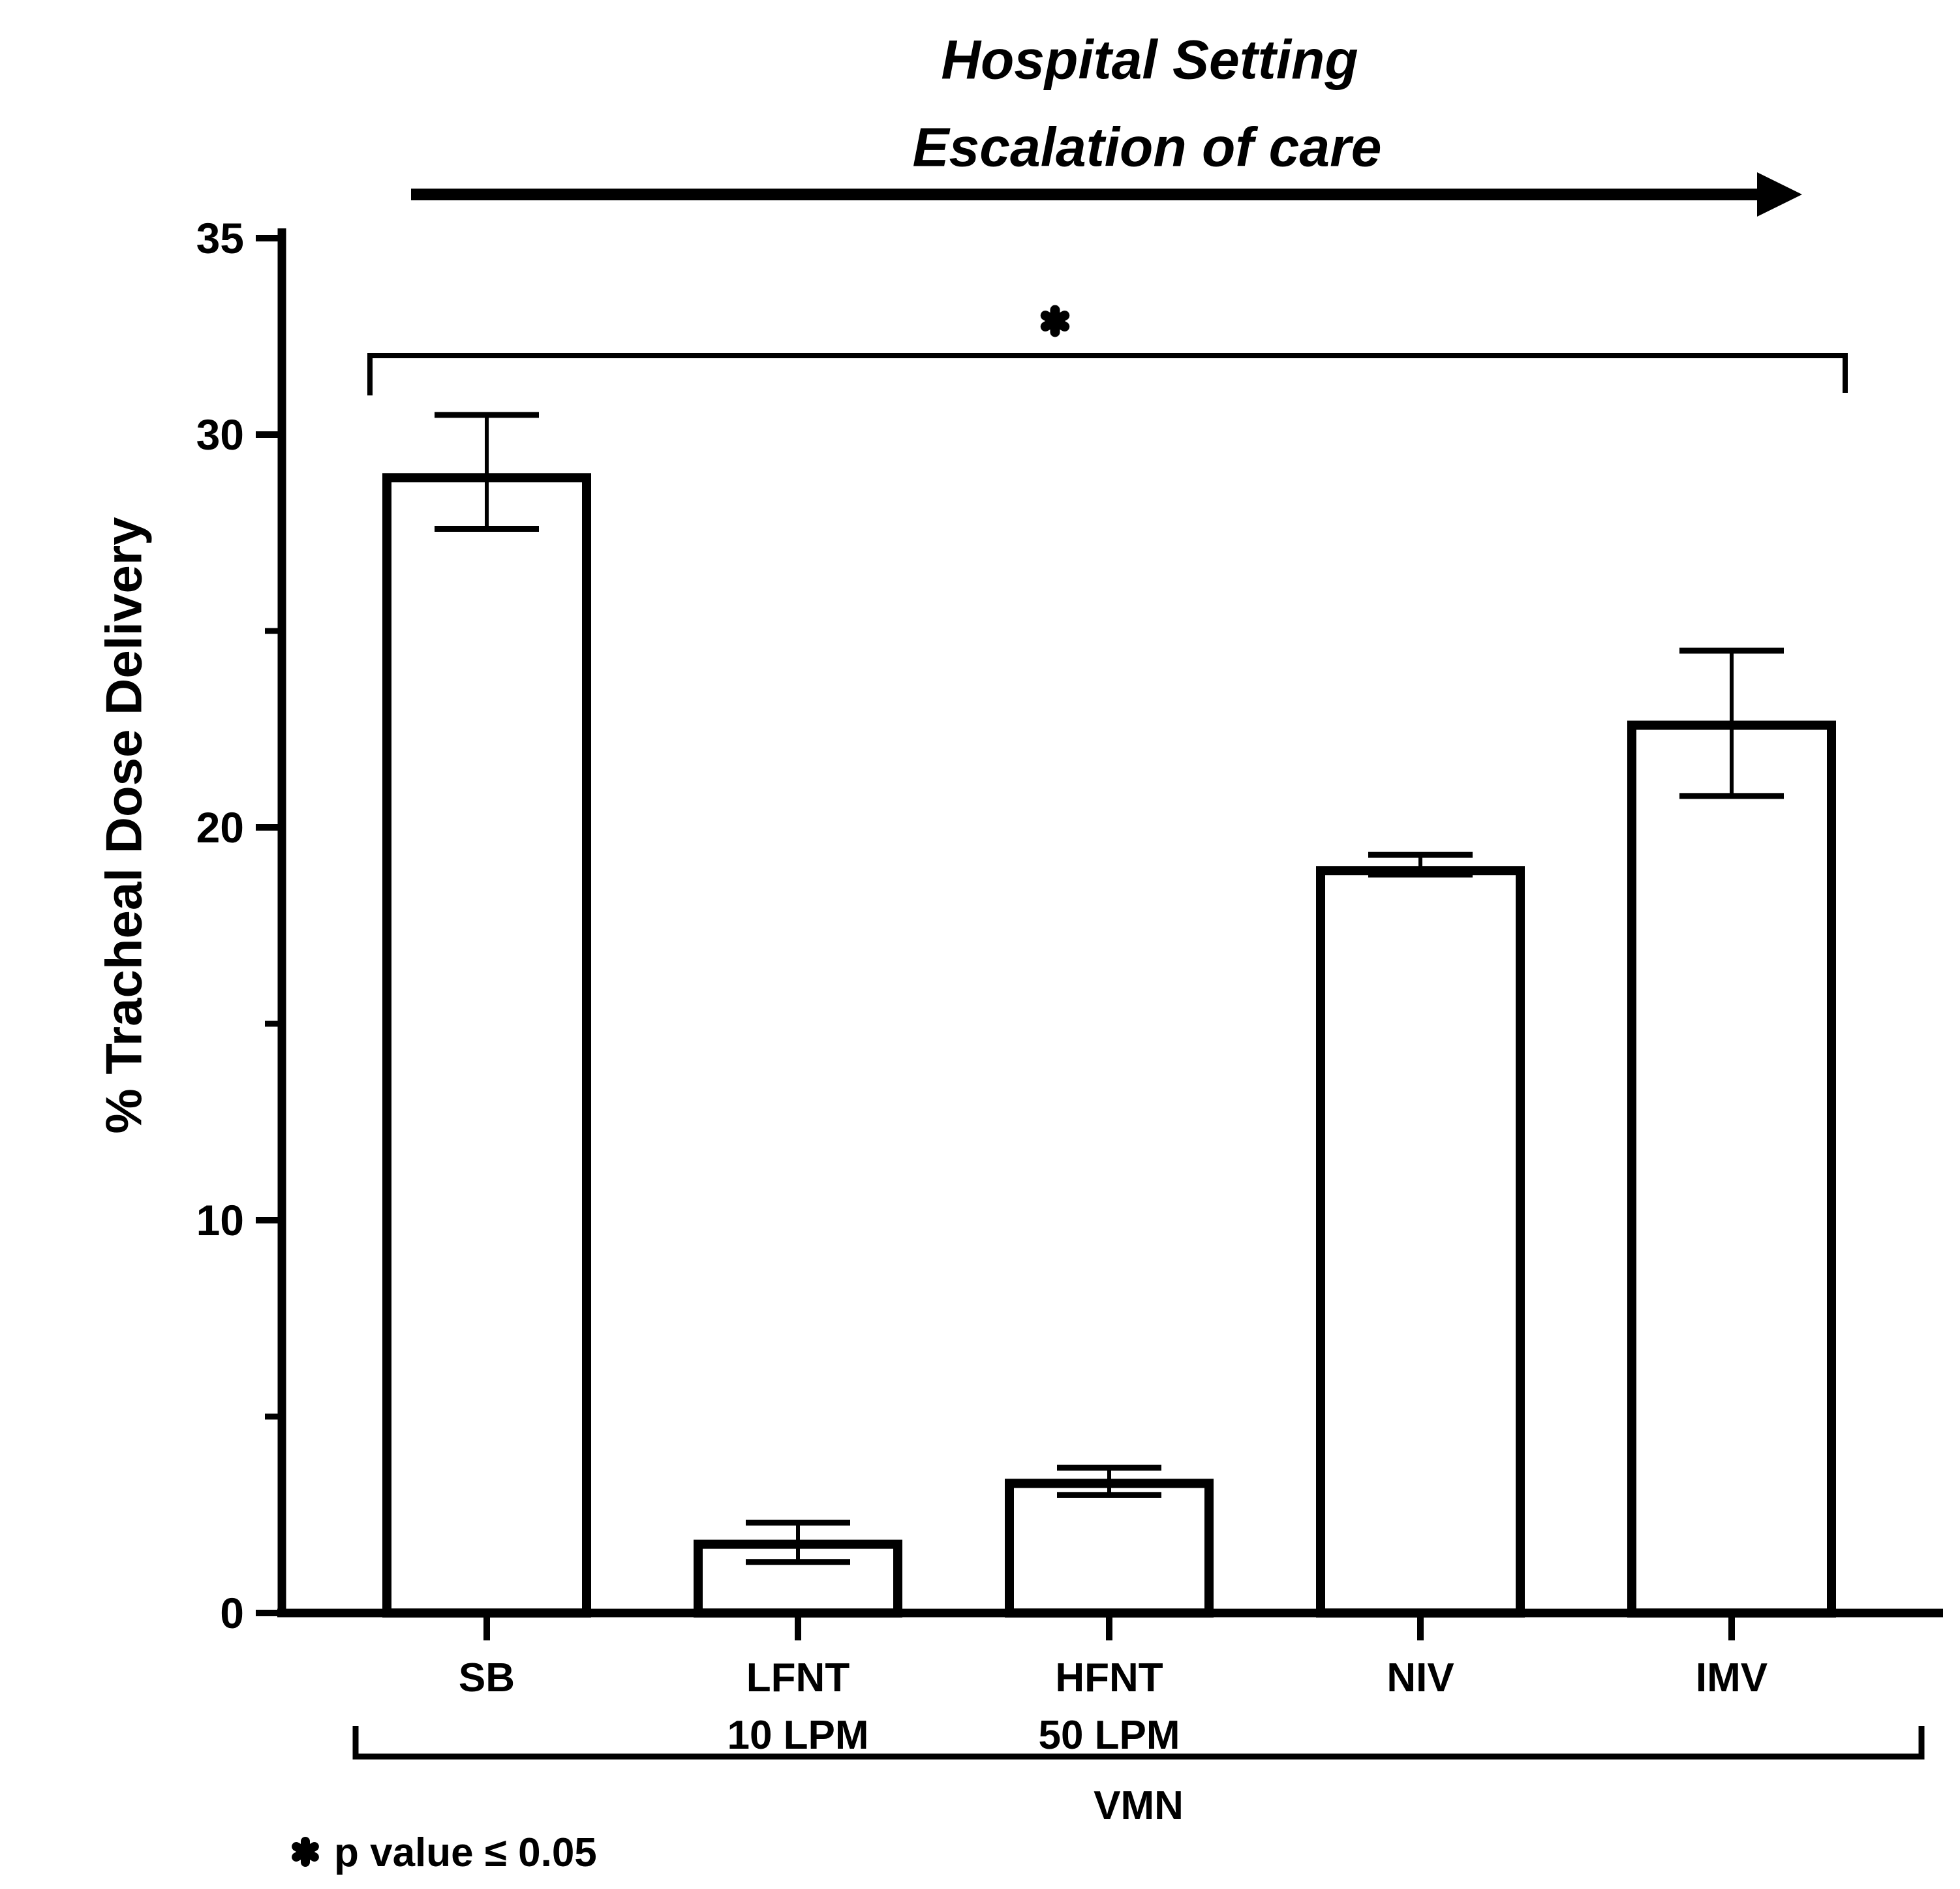  What do you see at coordinates (220, 434) in the screenshot?
I see `y-tick-label: 30` at bounding box center [220, 434].